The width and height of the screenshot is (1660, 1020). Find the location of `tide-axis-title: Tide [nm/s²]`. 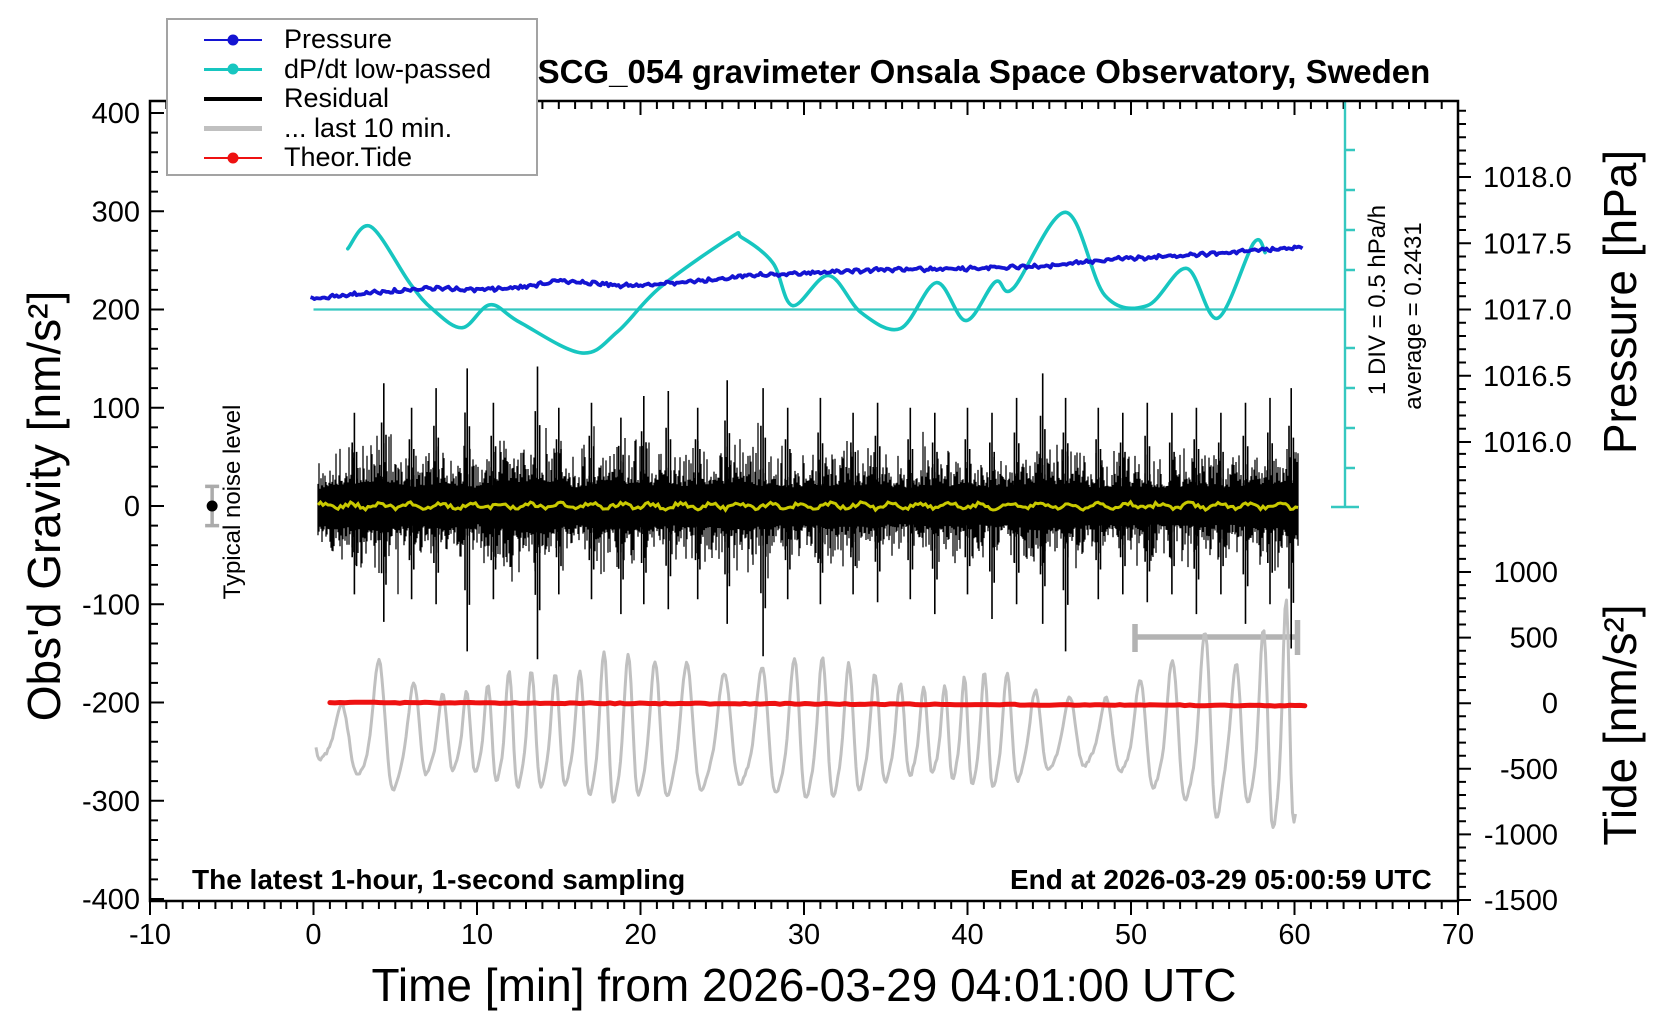

tide-axis-title: Tide [nm/s²] is located at coordinates (1620, 725).